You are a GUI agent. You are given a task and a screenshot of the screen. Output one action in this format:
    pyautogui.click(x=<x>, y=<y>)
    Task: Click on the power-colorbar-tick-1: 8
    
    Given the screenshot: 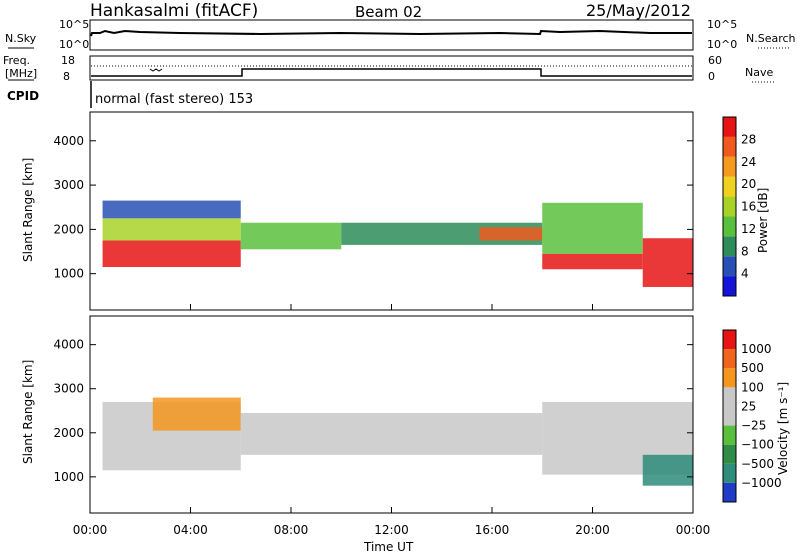 What is the action you would take?
    pyautogui.click(x=745, y=251)
    